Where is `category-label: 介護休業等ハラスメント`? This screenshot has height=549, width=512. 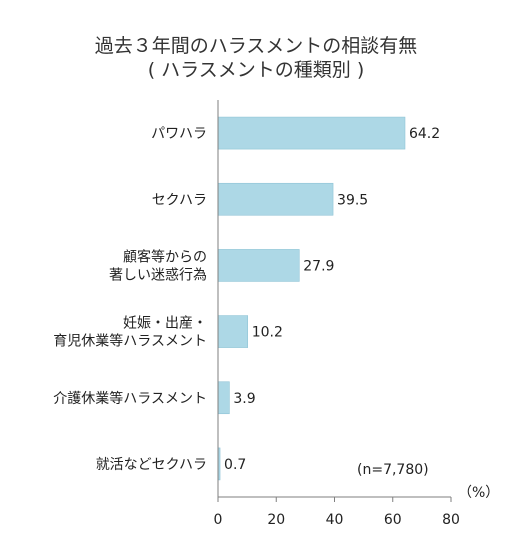
category-label: 介護休業等ハラスメント is located at coordinates (130, 398).